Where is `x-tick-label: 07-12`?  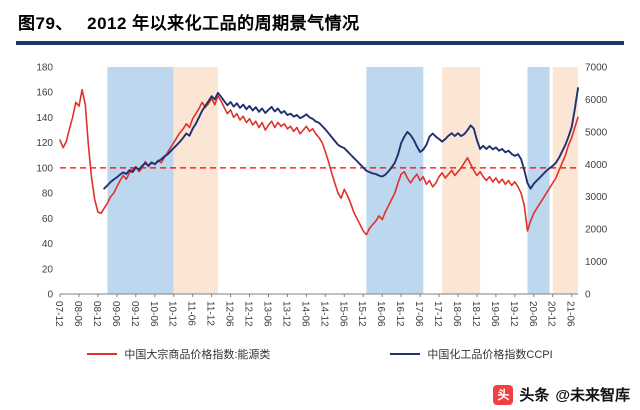
x-tick-label: 07-12 is located at coordinates (58, 314).